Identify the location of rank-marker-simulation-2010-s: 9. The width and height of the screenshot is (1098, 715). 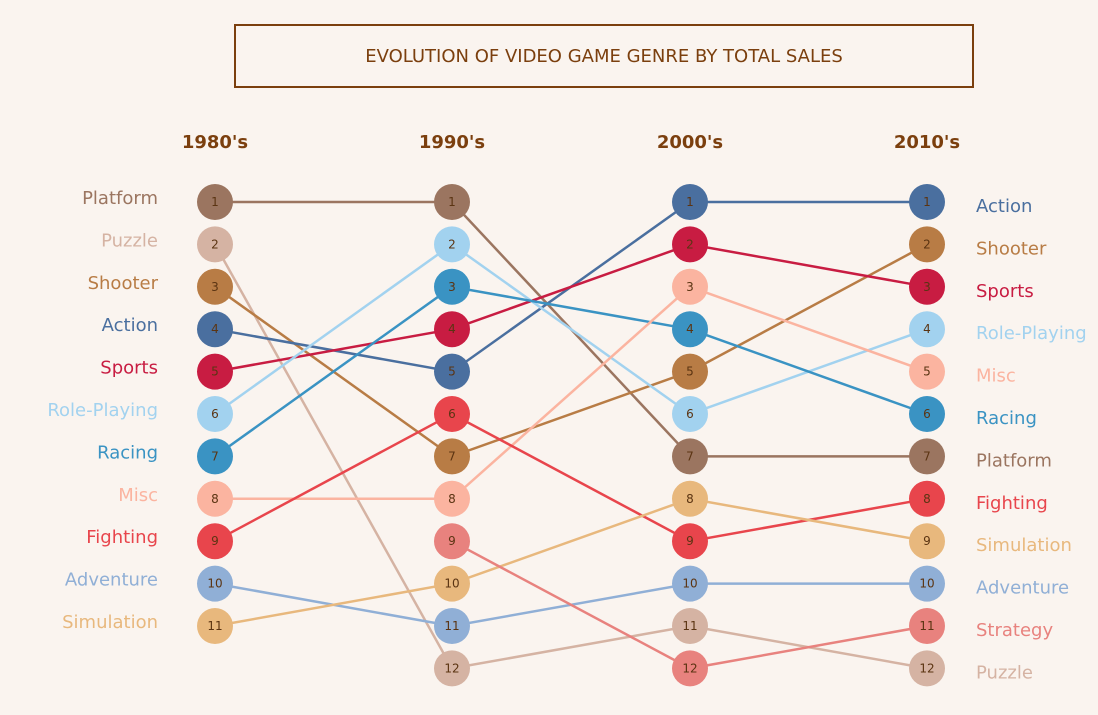
(927, 541).